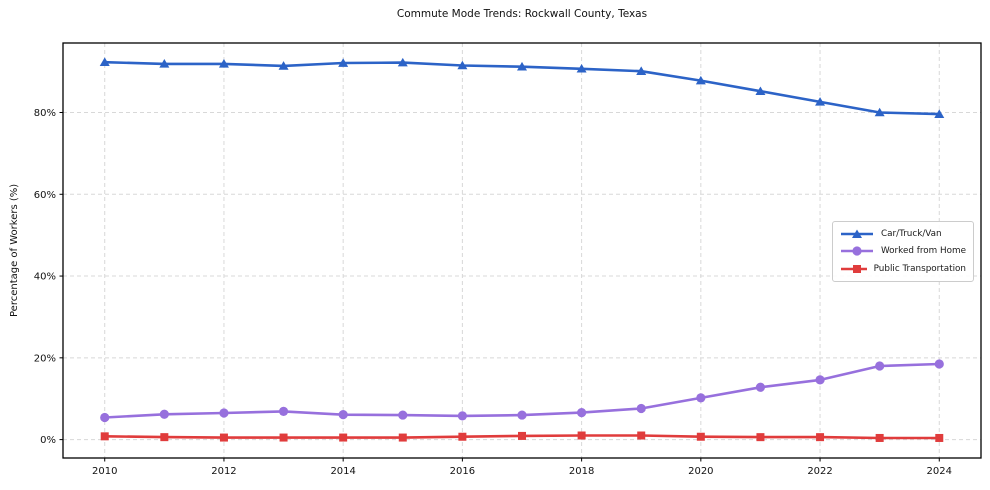 Image resolution: width=990 pixels, height=490 pixels. What do you see at coordinates (857, 233) in the screenshot?
I see `legend-triangle-marker-icon` at bounding box center [857, 233].